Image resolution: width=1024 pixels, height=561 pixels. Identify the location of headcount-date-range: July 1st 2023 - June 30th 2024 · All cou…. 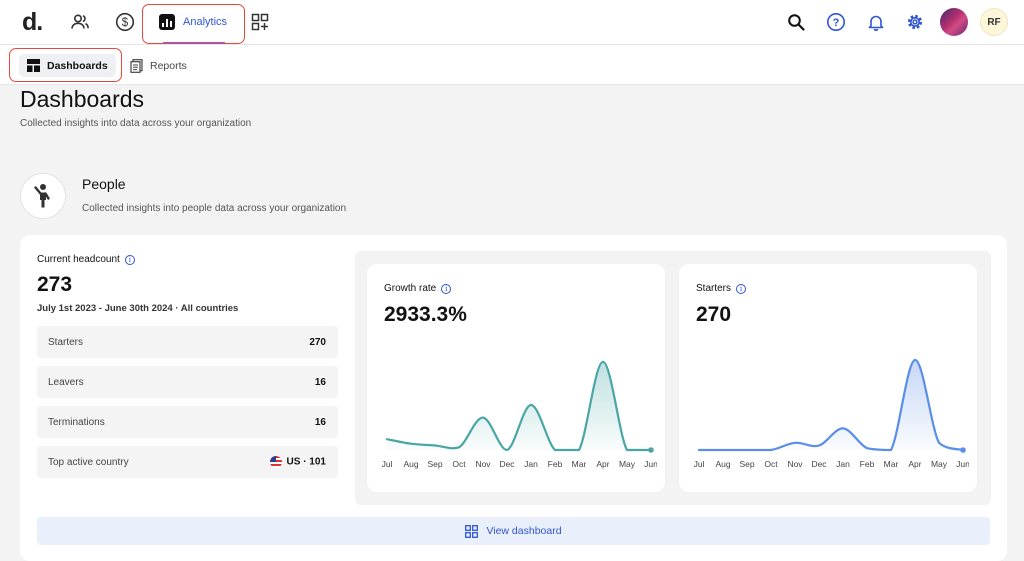
(138, 308).